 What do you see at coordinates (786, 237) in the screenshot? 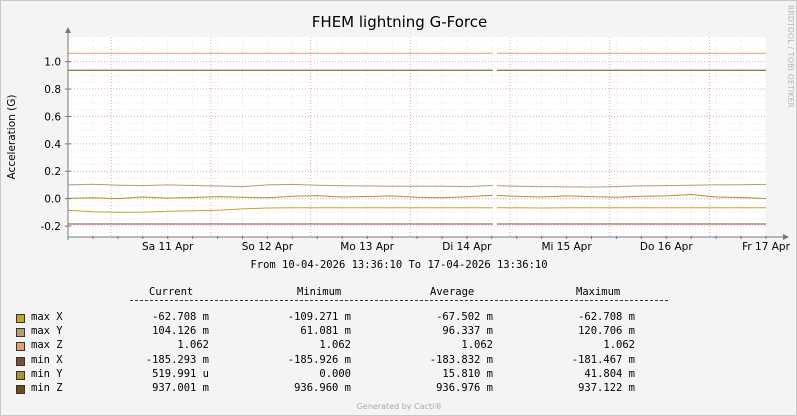
I see `x-axis-arrow` at bounding box center [786, 237].